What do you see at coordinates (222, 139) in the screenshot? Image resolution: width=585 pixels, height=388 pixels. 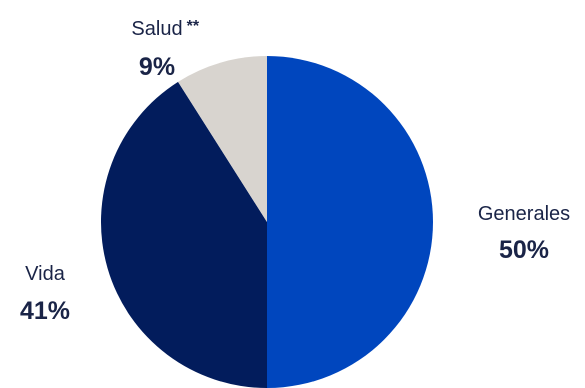 I see `pie-slice-salud` at bounding box center [222, 139].